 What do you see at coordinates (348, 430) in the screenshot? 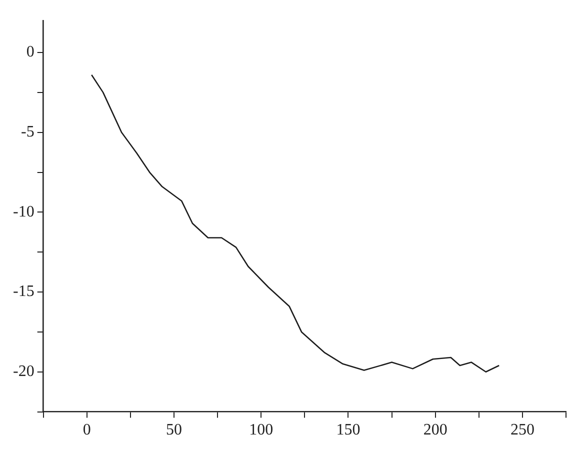
I see `x-tick-label: 150` at bounding box center [348, 430].